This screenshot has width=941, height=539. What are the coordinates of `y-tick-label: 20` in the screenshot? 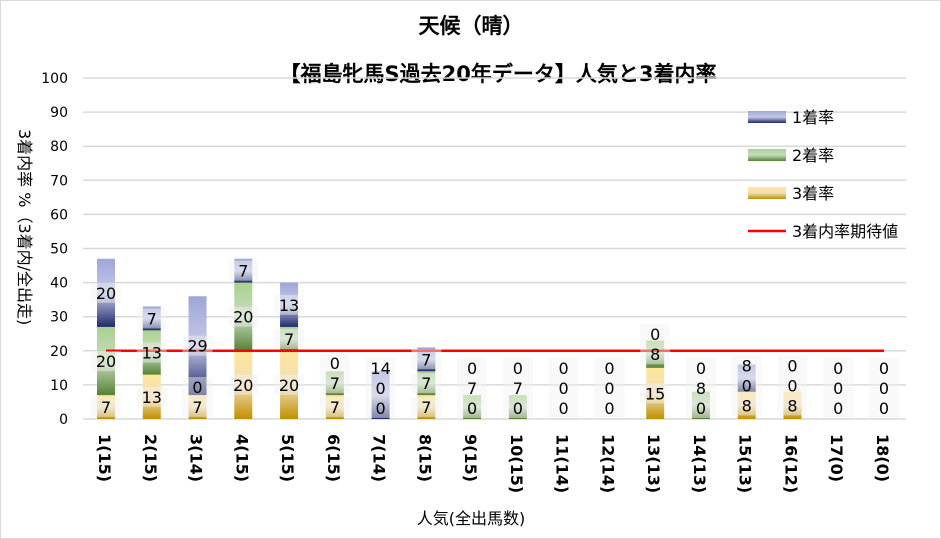 It's located at (59, 352).